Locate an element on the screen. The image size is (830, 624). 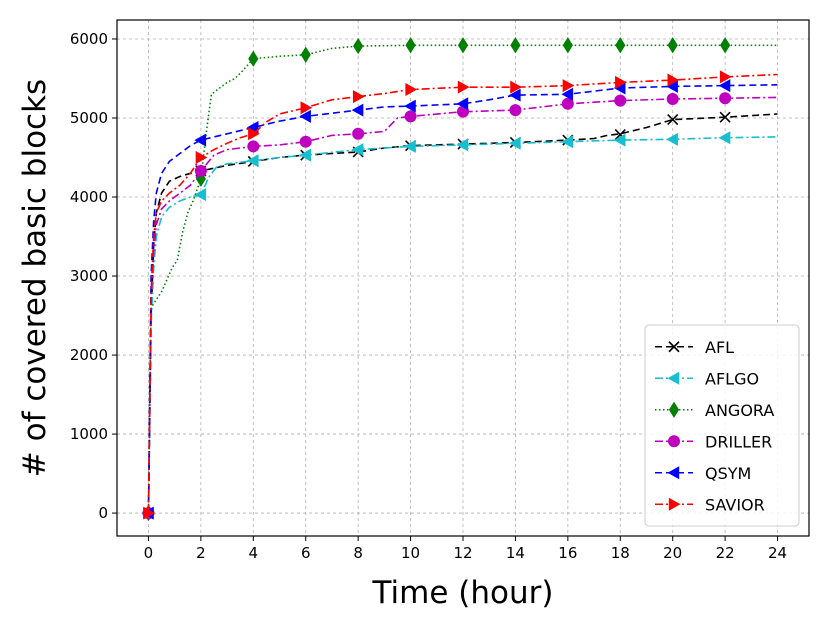
y-tick-label: 1000 is located at coordinates (89, 434).